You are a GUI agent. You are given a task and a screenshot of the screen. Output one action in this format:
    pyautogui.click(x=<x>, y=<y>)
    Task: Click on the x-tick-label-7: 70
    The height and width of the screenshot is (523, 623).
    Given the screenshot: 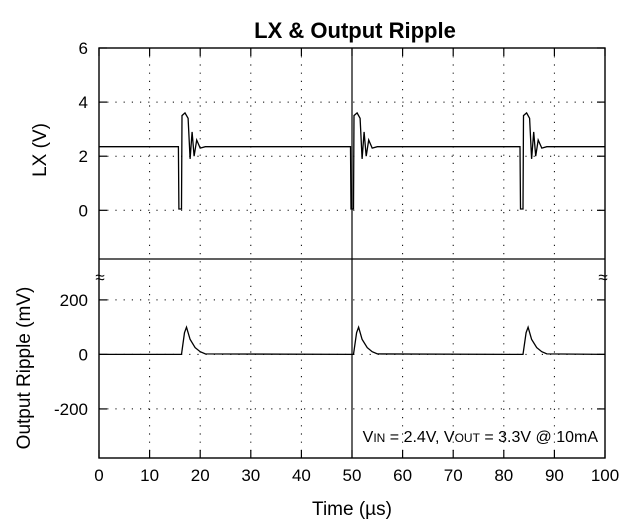 What is the action you would take?
    pyautogui.click(x=453, y=475)
    